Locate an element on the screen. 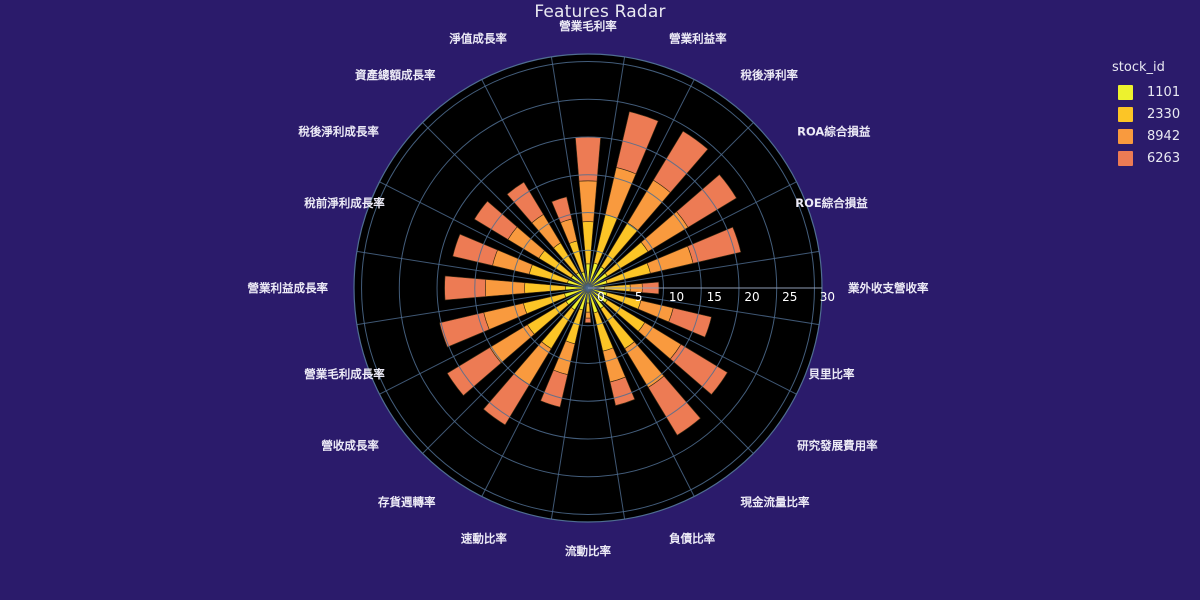 This screenshot has width=1200, height=600. category-label: 業外收支營收率 is located at coordinates (888, 288).